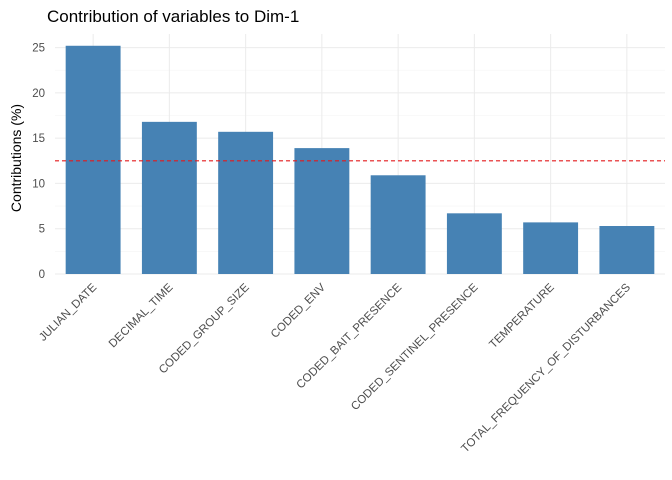 The image size is (672, 480). I want to click on chart-title: Contribution of variables to Dim-1, so click(173, 16).